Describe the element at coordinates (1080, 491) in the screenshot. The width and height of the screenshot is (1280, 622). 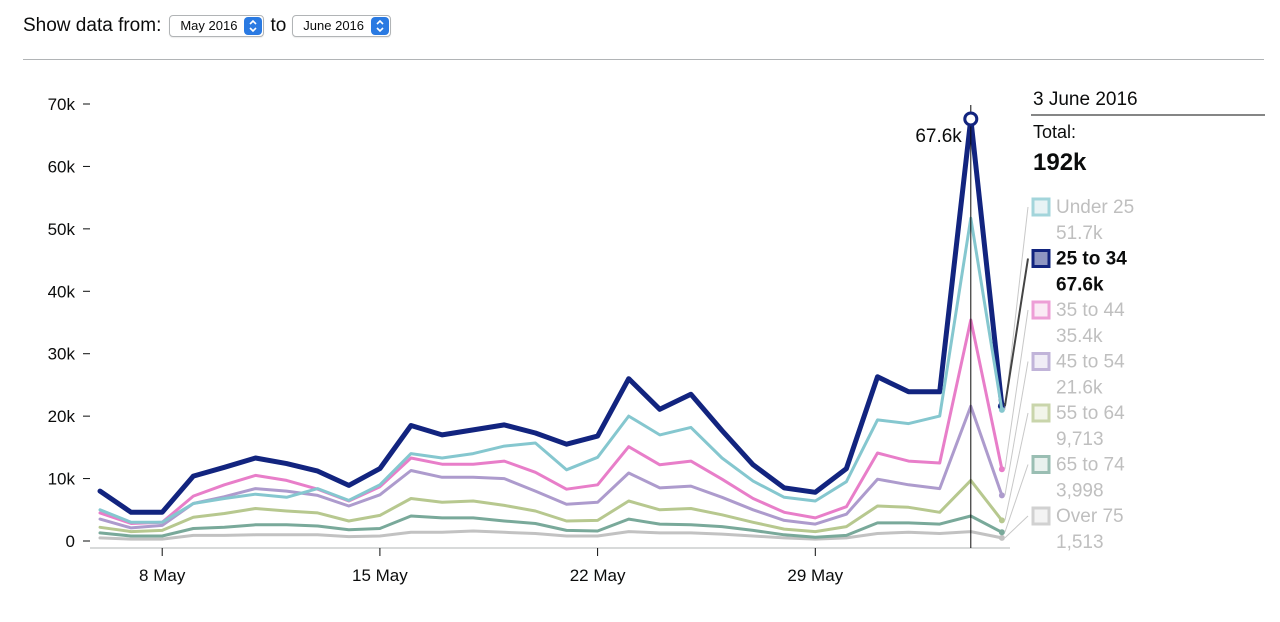
I see `legend-series-value: 3,998` at that location.